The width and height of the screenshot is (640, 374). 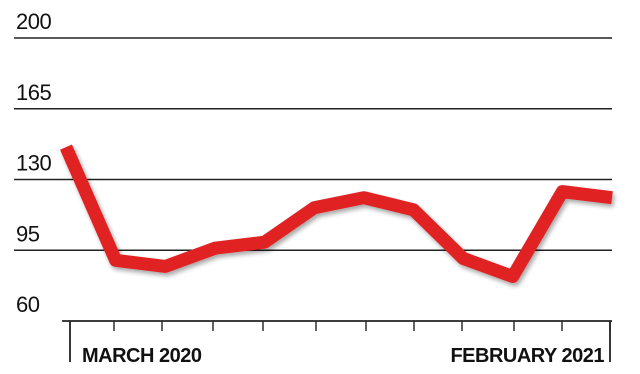 What do you see at coordinates (142, 356) in the screenshot?
I see `x-label-start: MARCH 2020` at bounding box center [142, 356].